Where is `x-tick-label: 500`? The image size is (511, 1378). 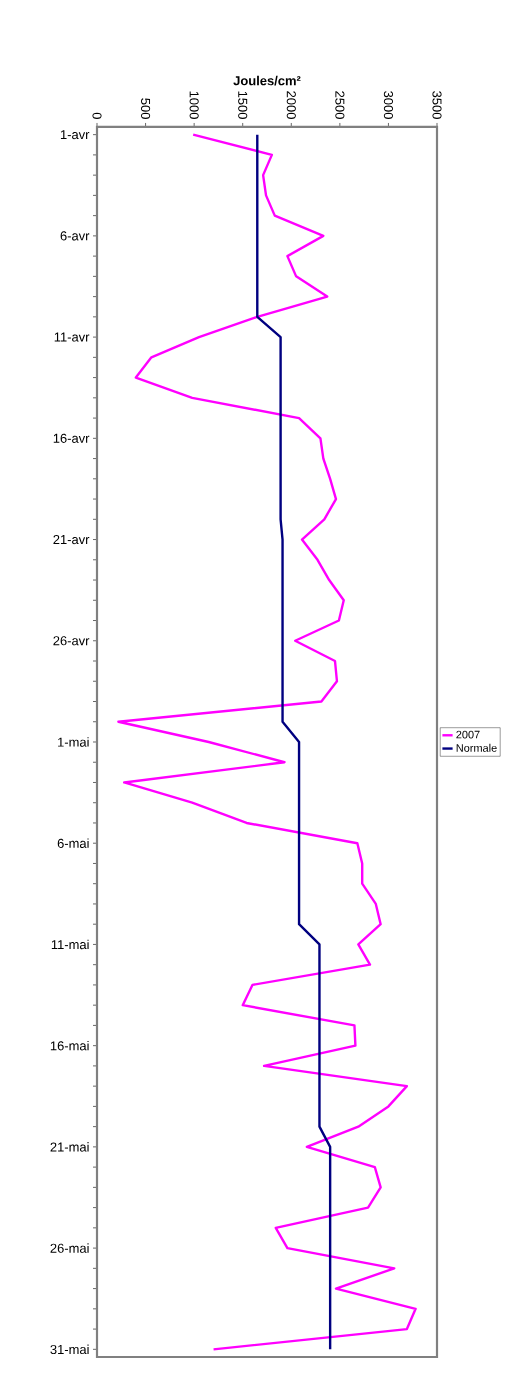
x-tick-label: 500 is located at coordinates (145, 108).